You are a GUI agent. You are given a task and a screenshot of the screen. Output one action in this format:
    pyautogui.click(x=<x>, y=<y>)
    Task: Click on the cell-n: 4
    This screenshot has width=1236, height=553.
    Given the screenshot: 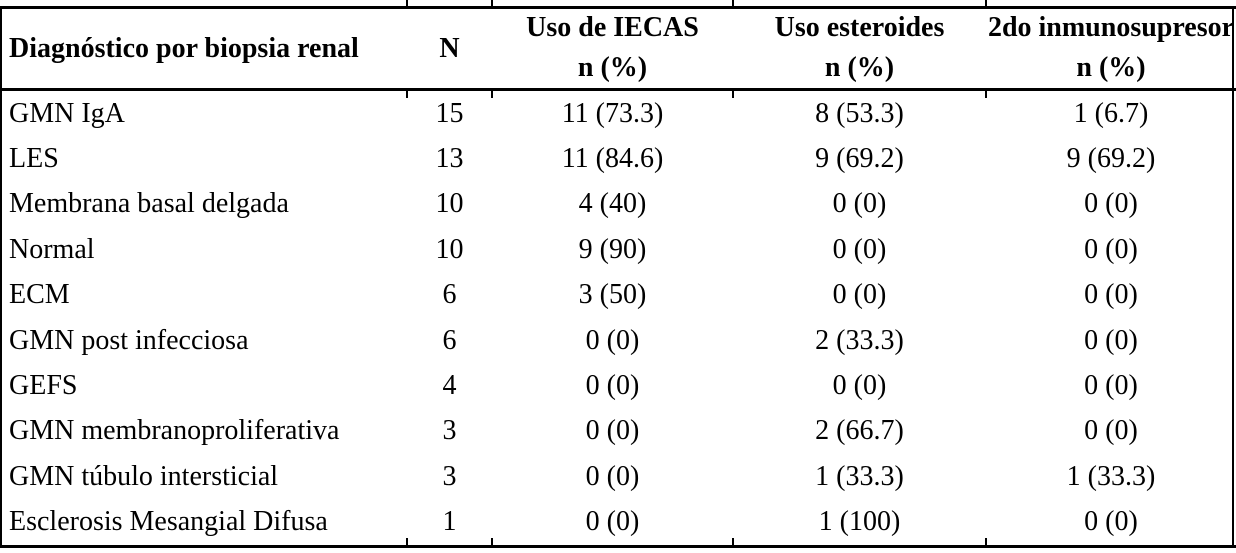 What is the action you would take?
    pyautogui.click(x=449, y=386)
    